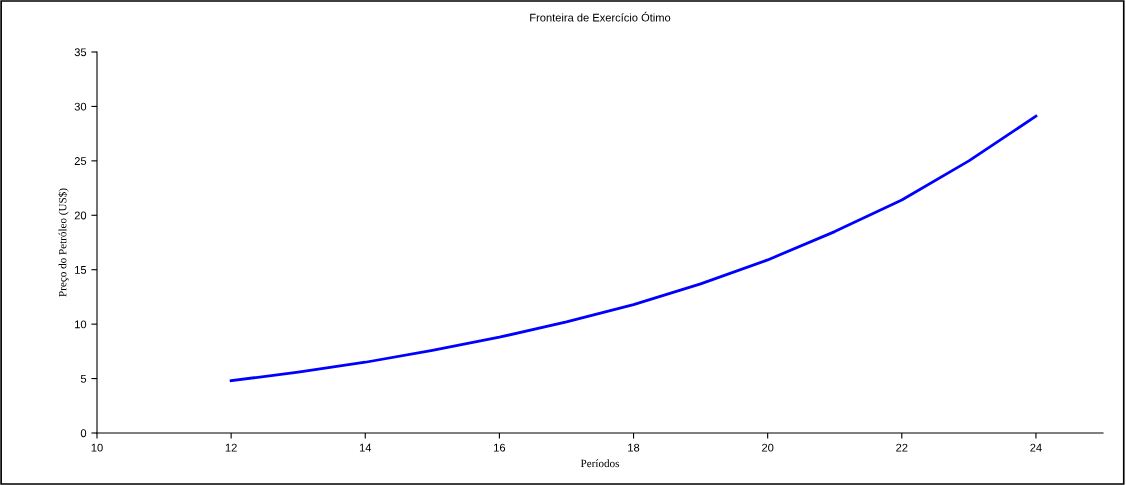 The width and height of the screenshot is (1126, 485). I want to click on x-tick-label: 20, so click(768, 447).